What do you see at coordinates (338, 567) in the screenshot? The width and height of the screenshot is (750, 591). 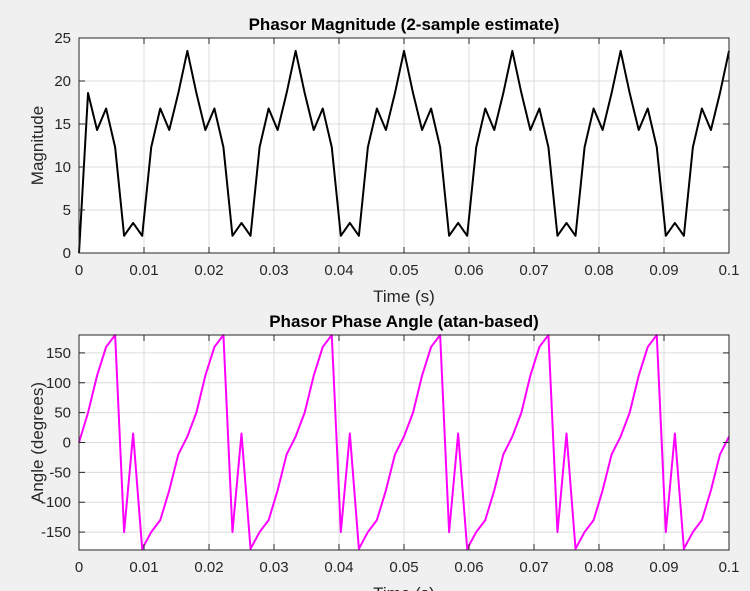 I see `chart-2-x-tick-label: 0.04` at bounding box center [338, 567].